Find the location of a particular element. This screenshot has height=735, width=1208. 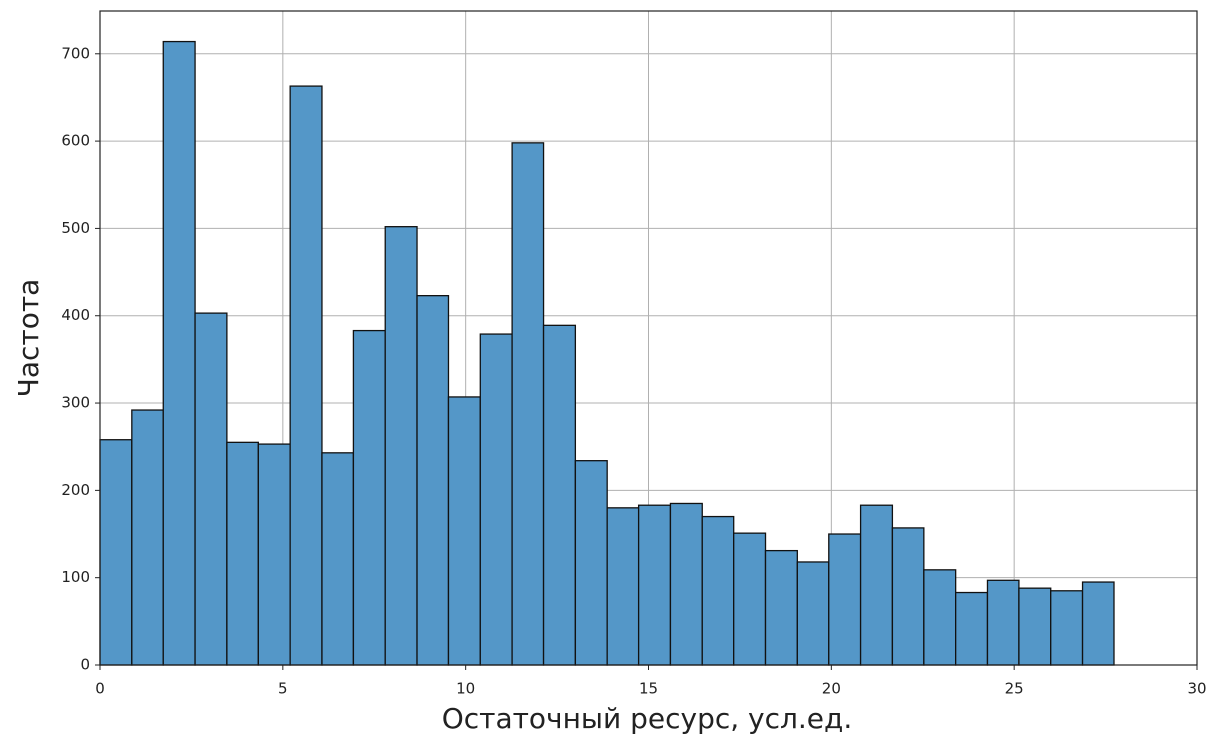

y-tick-label: 700 is located at coordinates (75, 53).